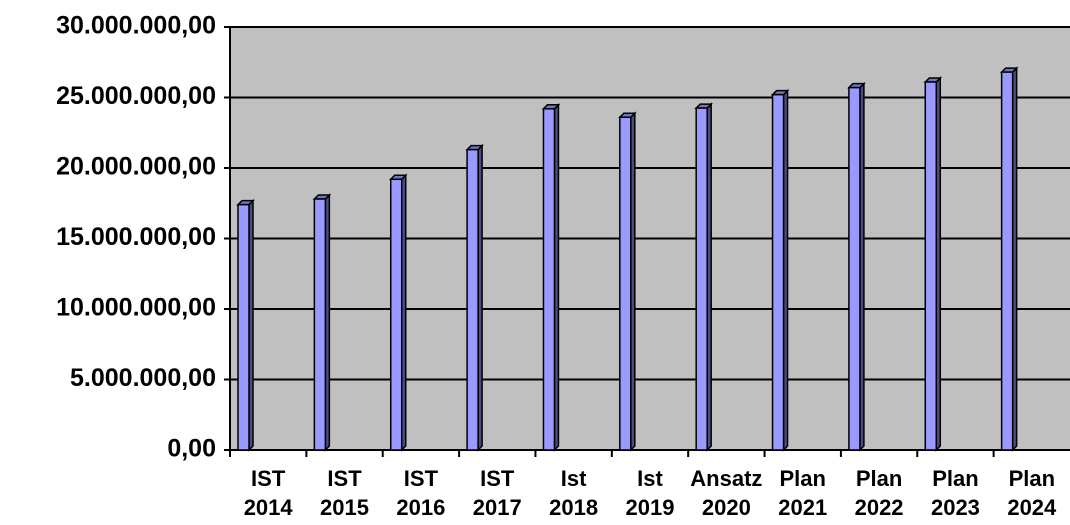  I want to click on x-tick-label: IST 2014, so click(268, 493).